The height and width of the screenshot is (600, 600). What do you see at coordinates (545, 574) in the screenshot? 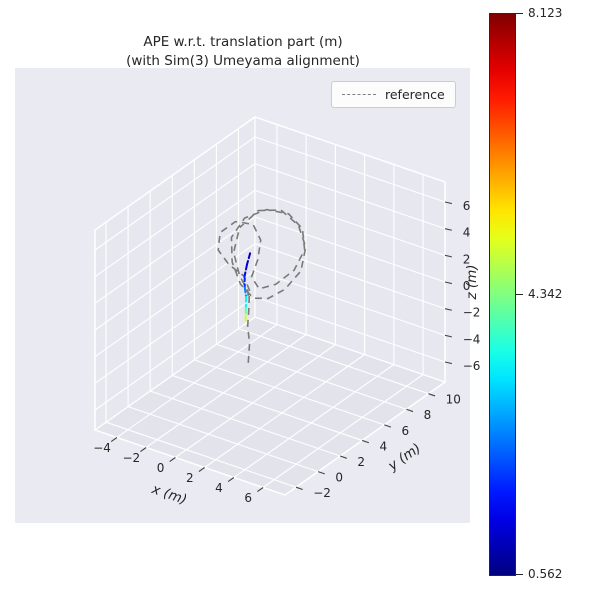
I see `colorbar-label-min: 0.562` at bounding box center [545, 574].